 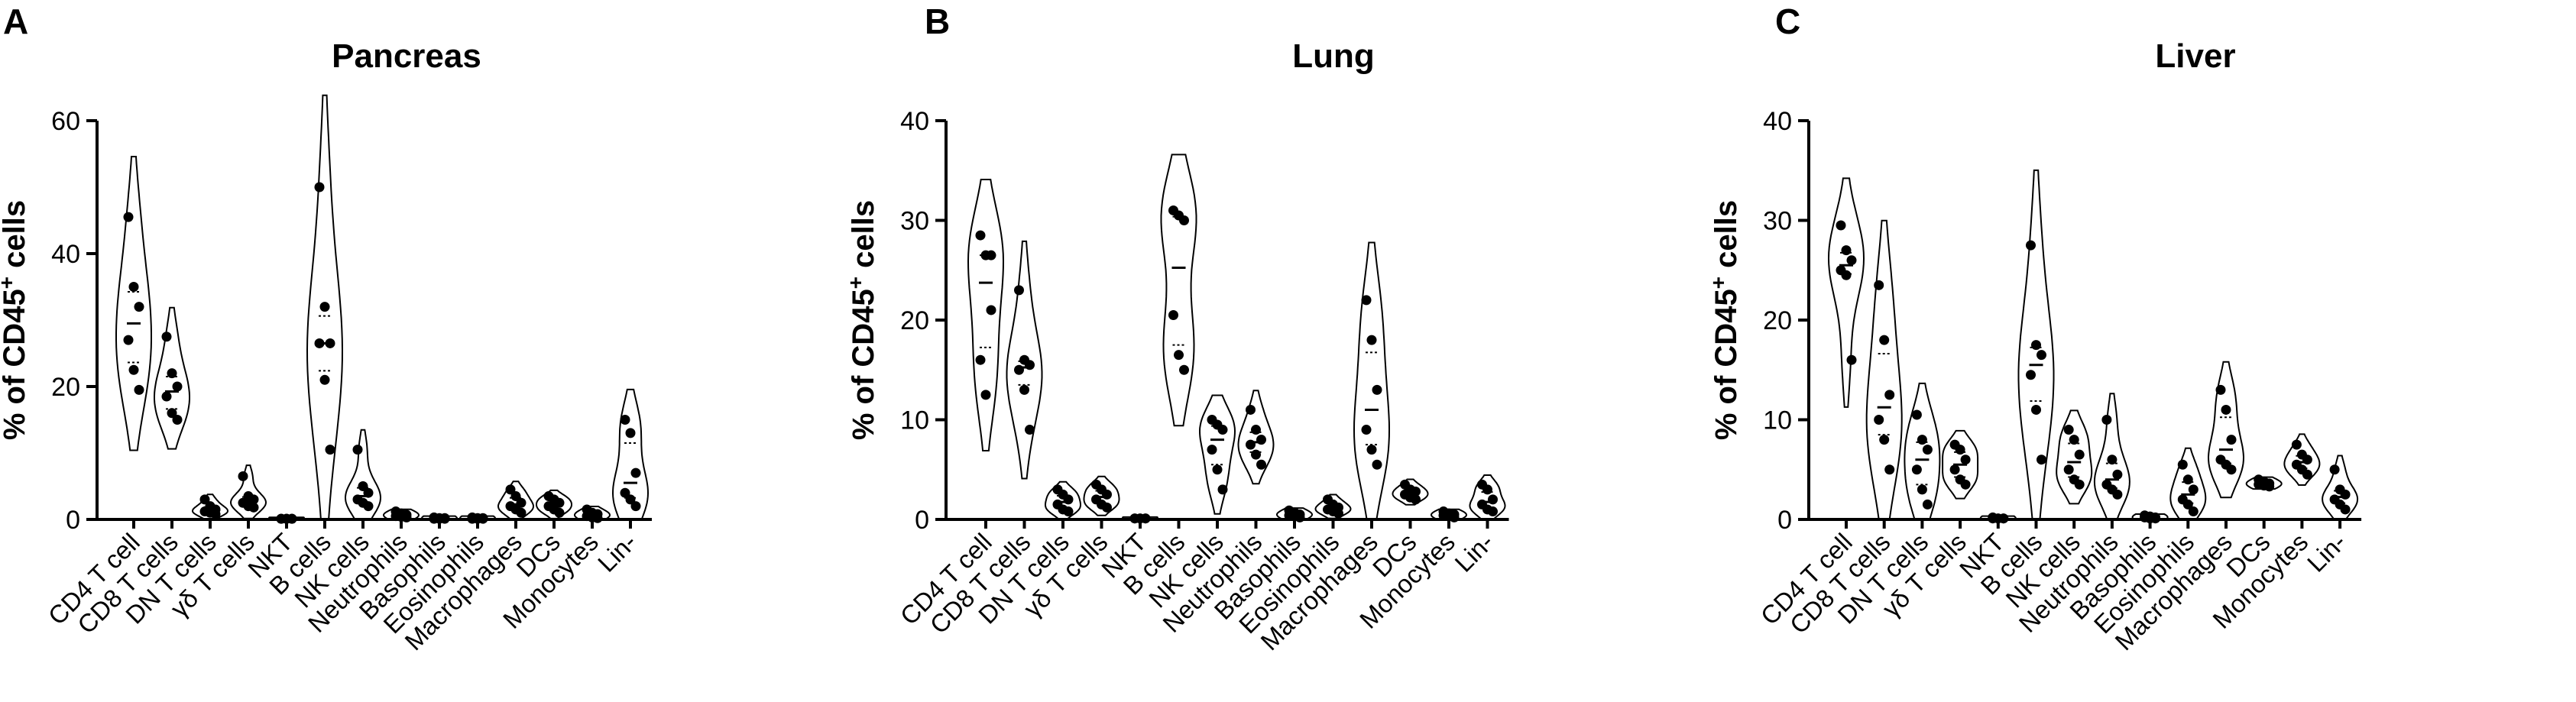 What do you see at coordinates (65, 121) in the screenshot?
I see `y-tick-label: 60` at bounding box center [65, 121].